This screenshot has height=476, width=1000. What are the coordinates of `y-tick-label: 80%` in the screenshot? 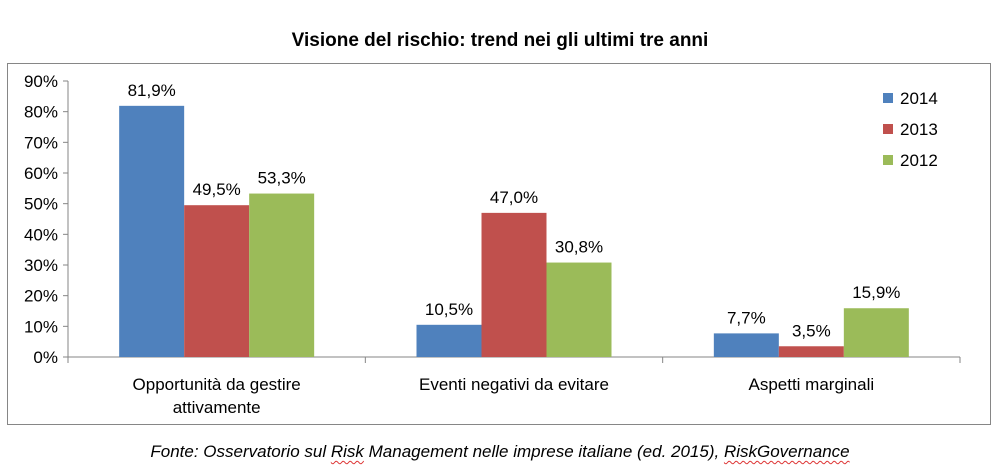 It's located at (41, 112).